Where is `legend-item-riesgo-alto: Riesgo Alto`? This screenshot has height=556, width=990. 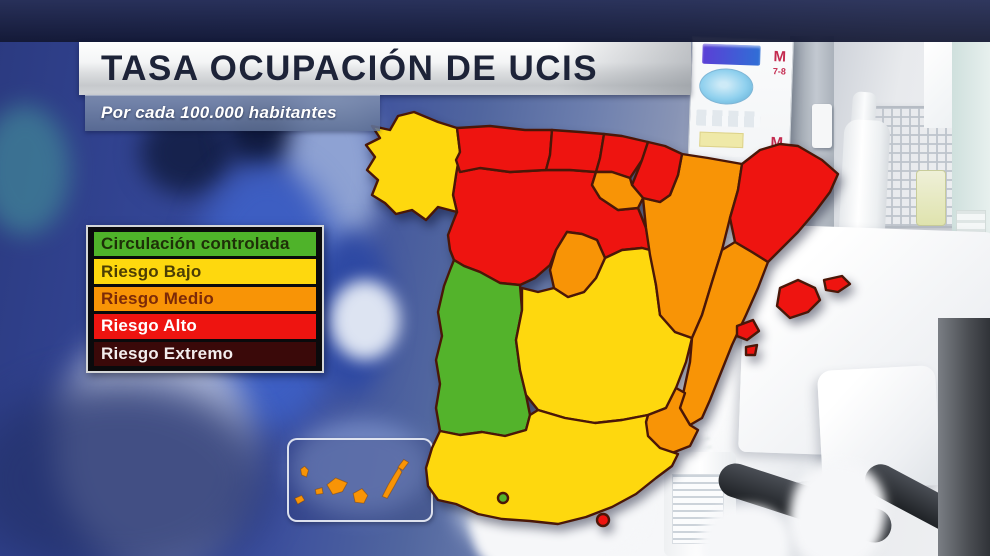 legend-item-riesgo-alto: Riesgo Alto is located at coordinates (205, 326).